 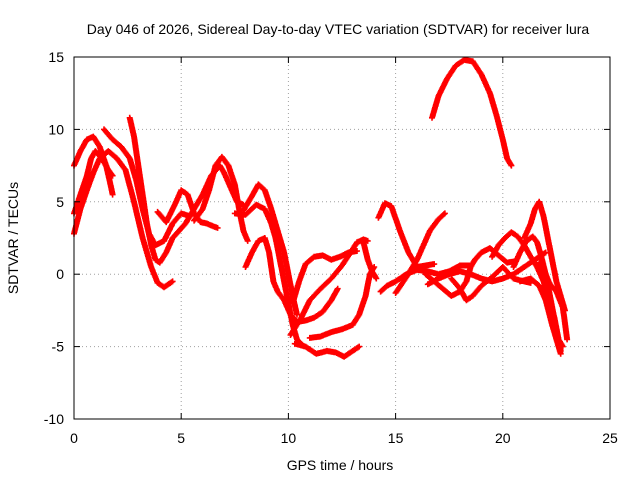 I want to click on series-arc20, so click(x=470, y=272).